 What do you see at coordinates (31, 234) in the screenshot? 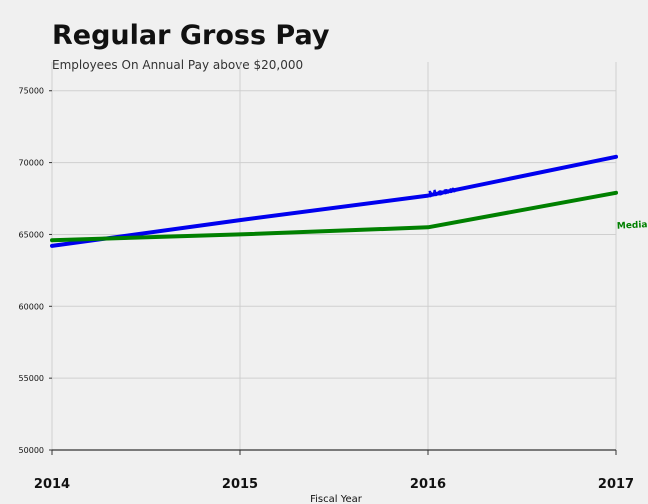
I see `y-tick-label: 65000` at bounding box center [31, 234].